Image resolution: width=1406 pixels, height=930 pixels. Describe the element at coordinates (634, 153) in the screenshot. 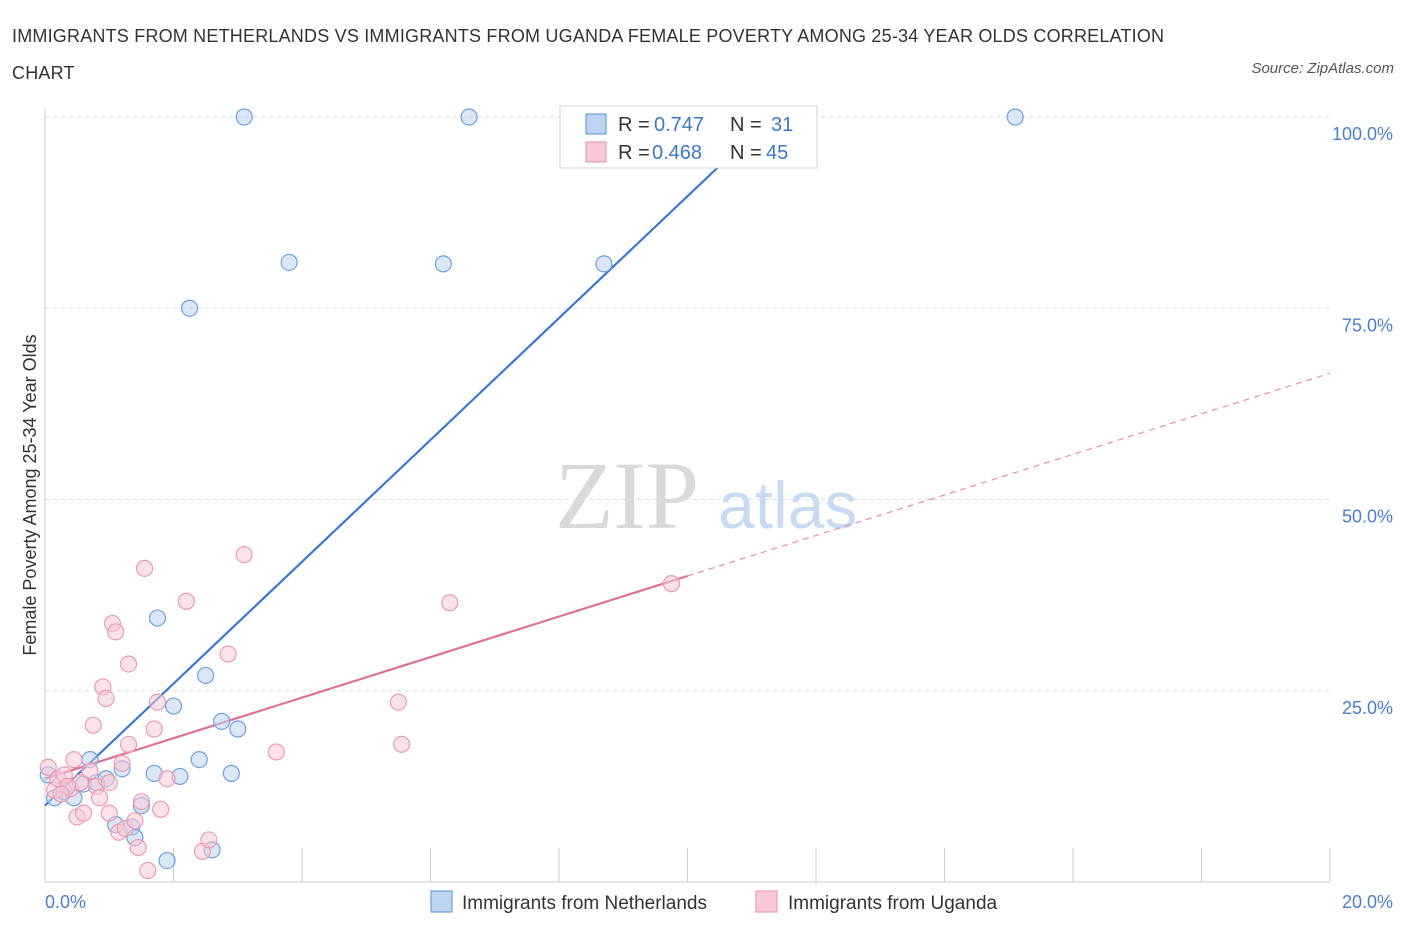

I see `legend-r-label-uganda: R =` at that location.